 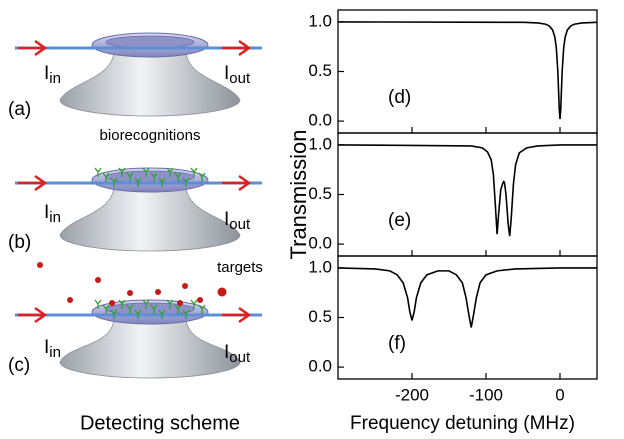 What do you see at coordinates (399, 97) in the screenshot?
I see `panel-label: (d)` at bounding box center [399, 97].